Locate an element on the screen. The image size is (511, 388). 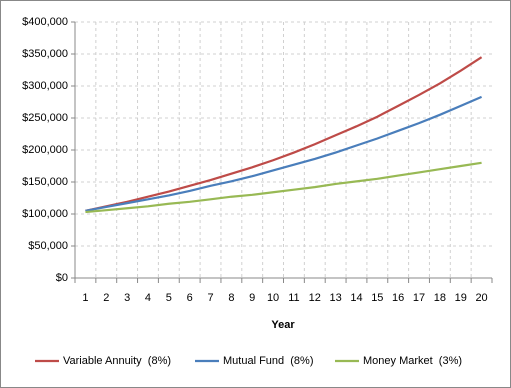
legend-label: Mutual Fund (8%) is located at coordinates (268, 361).